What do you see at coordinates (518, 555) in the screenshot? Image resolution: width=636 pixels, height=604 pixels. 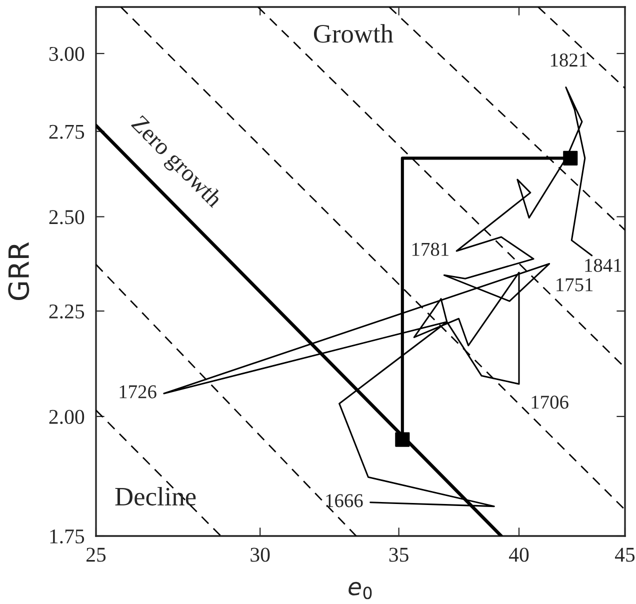 I see `x-tick-label: 40` at bounding box center [518, 555].